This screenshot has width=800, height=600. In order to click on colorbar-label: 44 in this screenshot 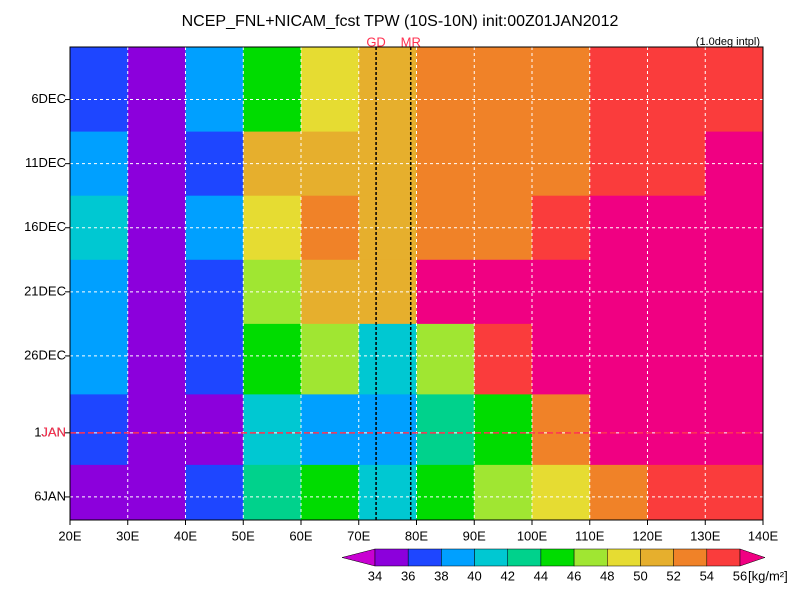, I will do `click(541, 575)`.